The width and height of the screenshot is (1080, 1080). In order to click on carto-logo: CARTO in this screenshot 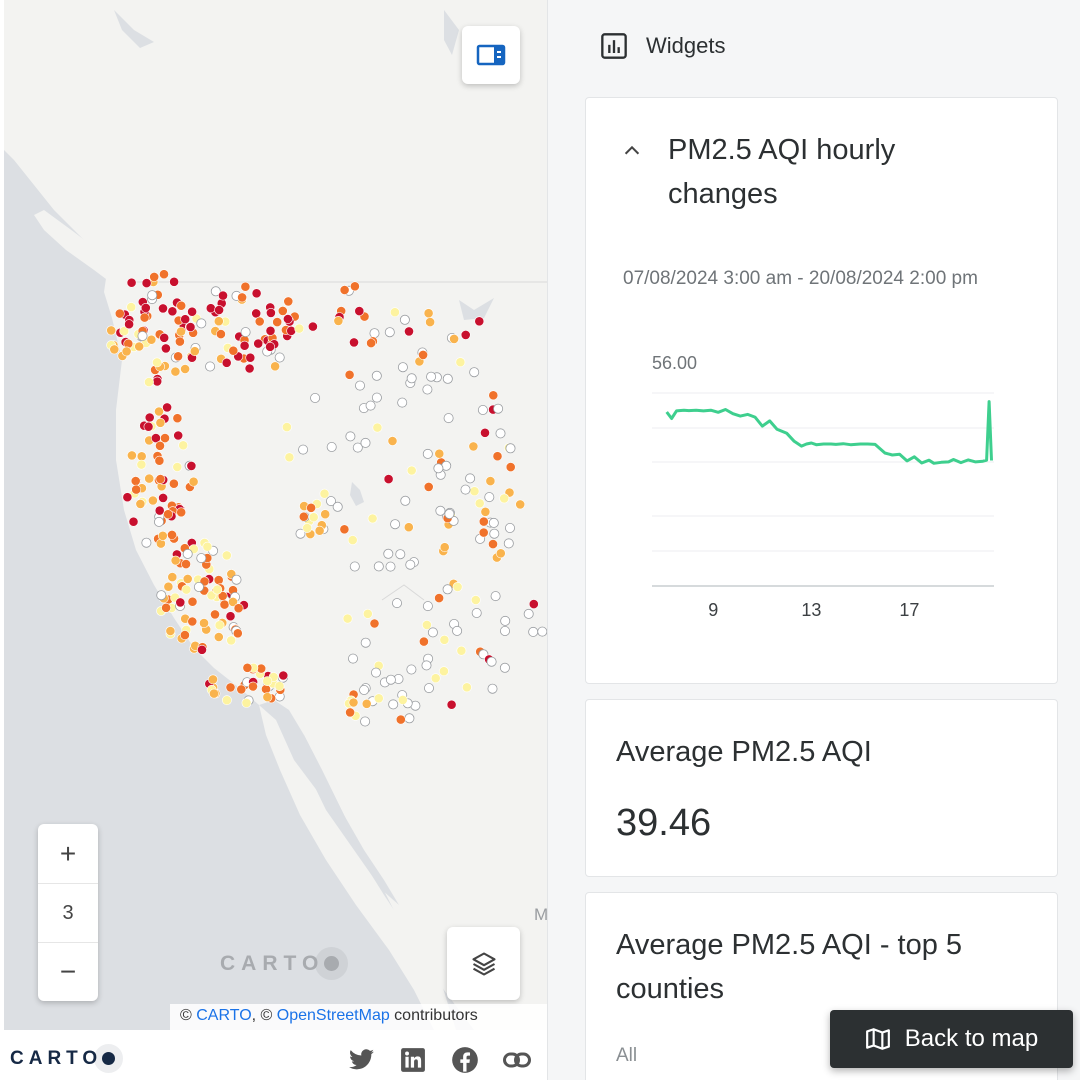, I will do `click(63, 1059)`.